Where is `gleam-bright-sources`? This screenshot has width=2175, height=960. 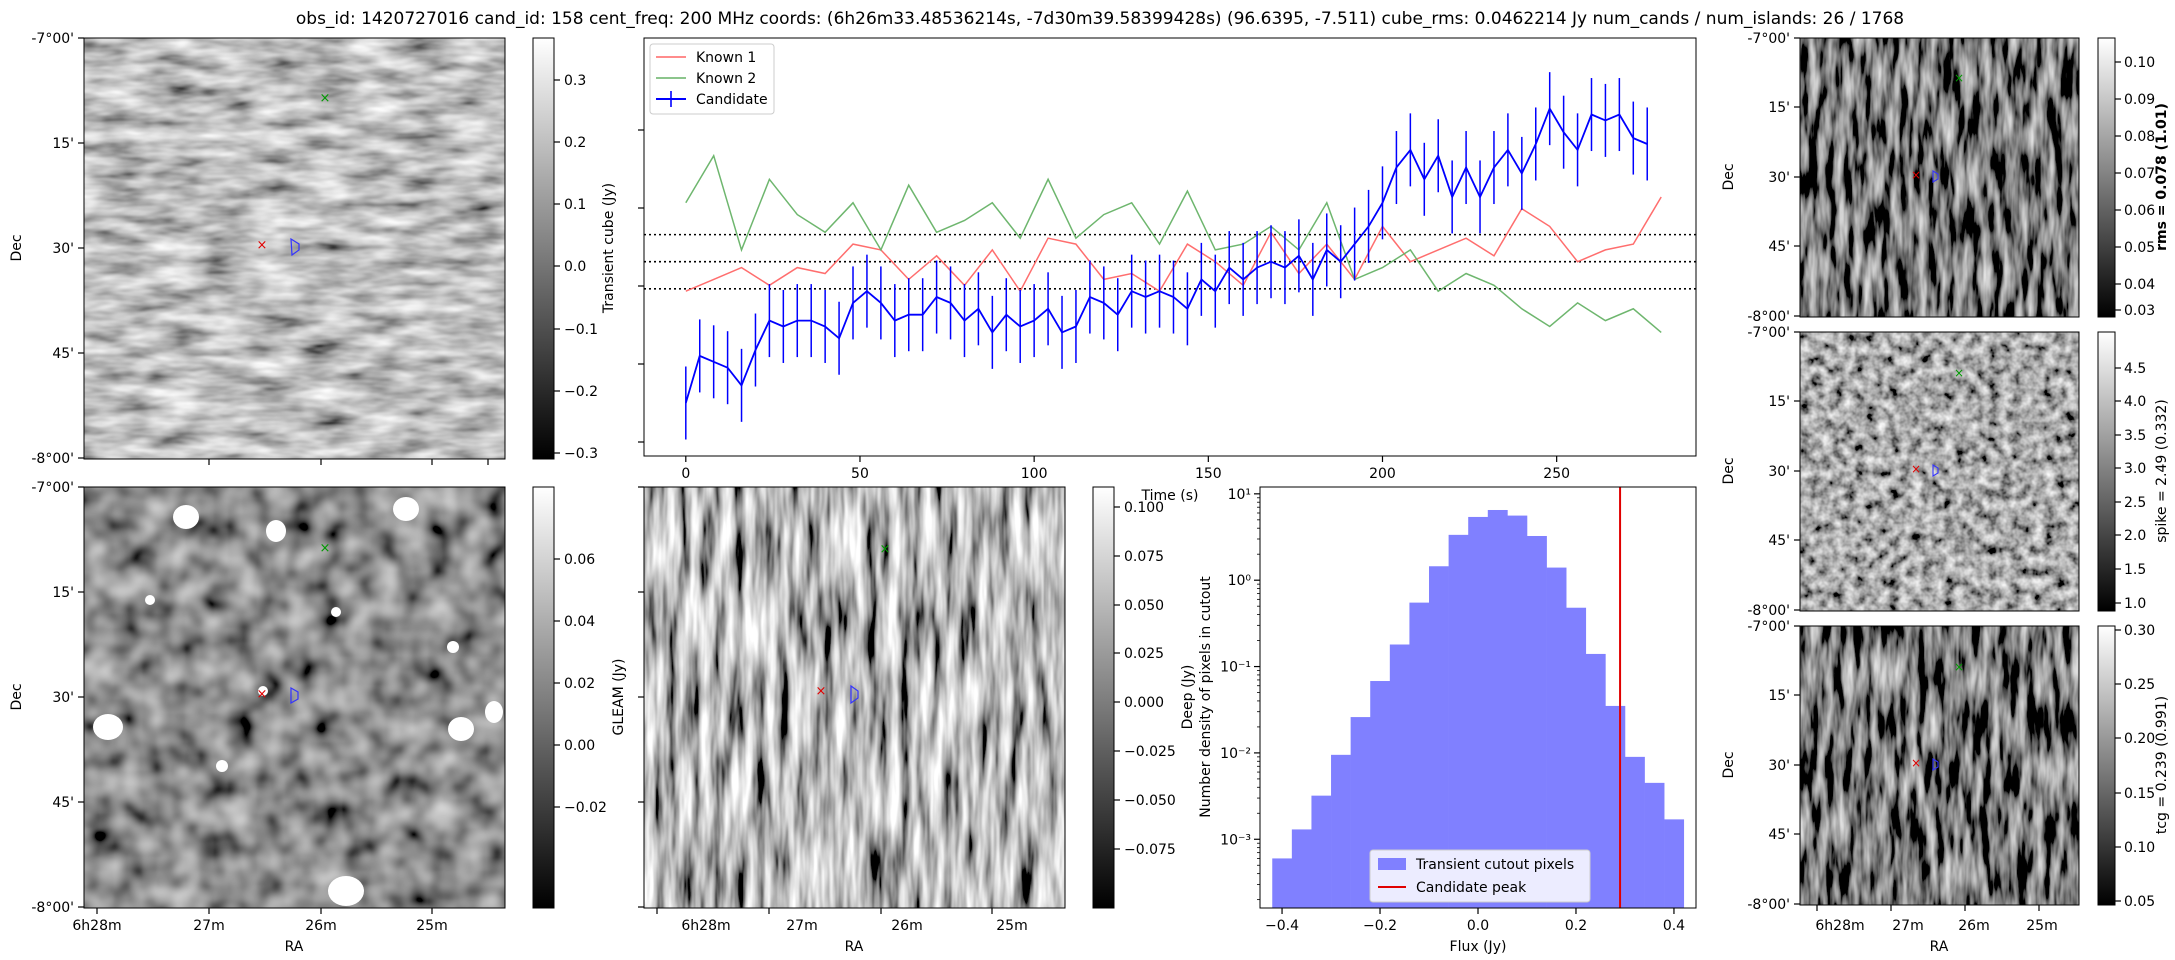 gleam-bright-sources is located at coordinates (298, 701).